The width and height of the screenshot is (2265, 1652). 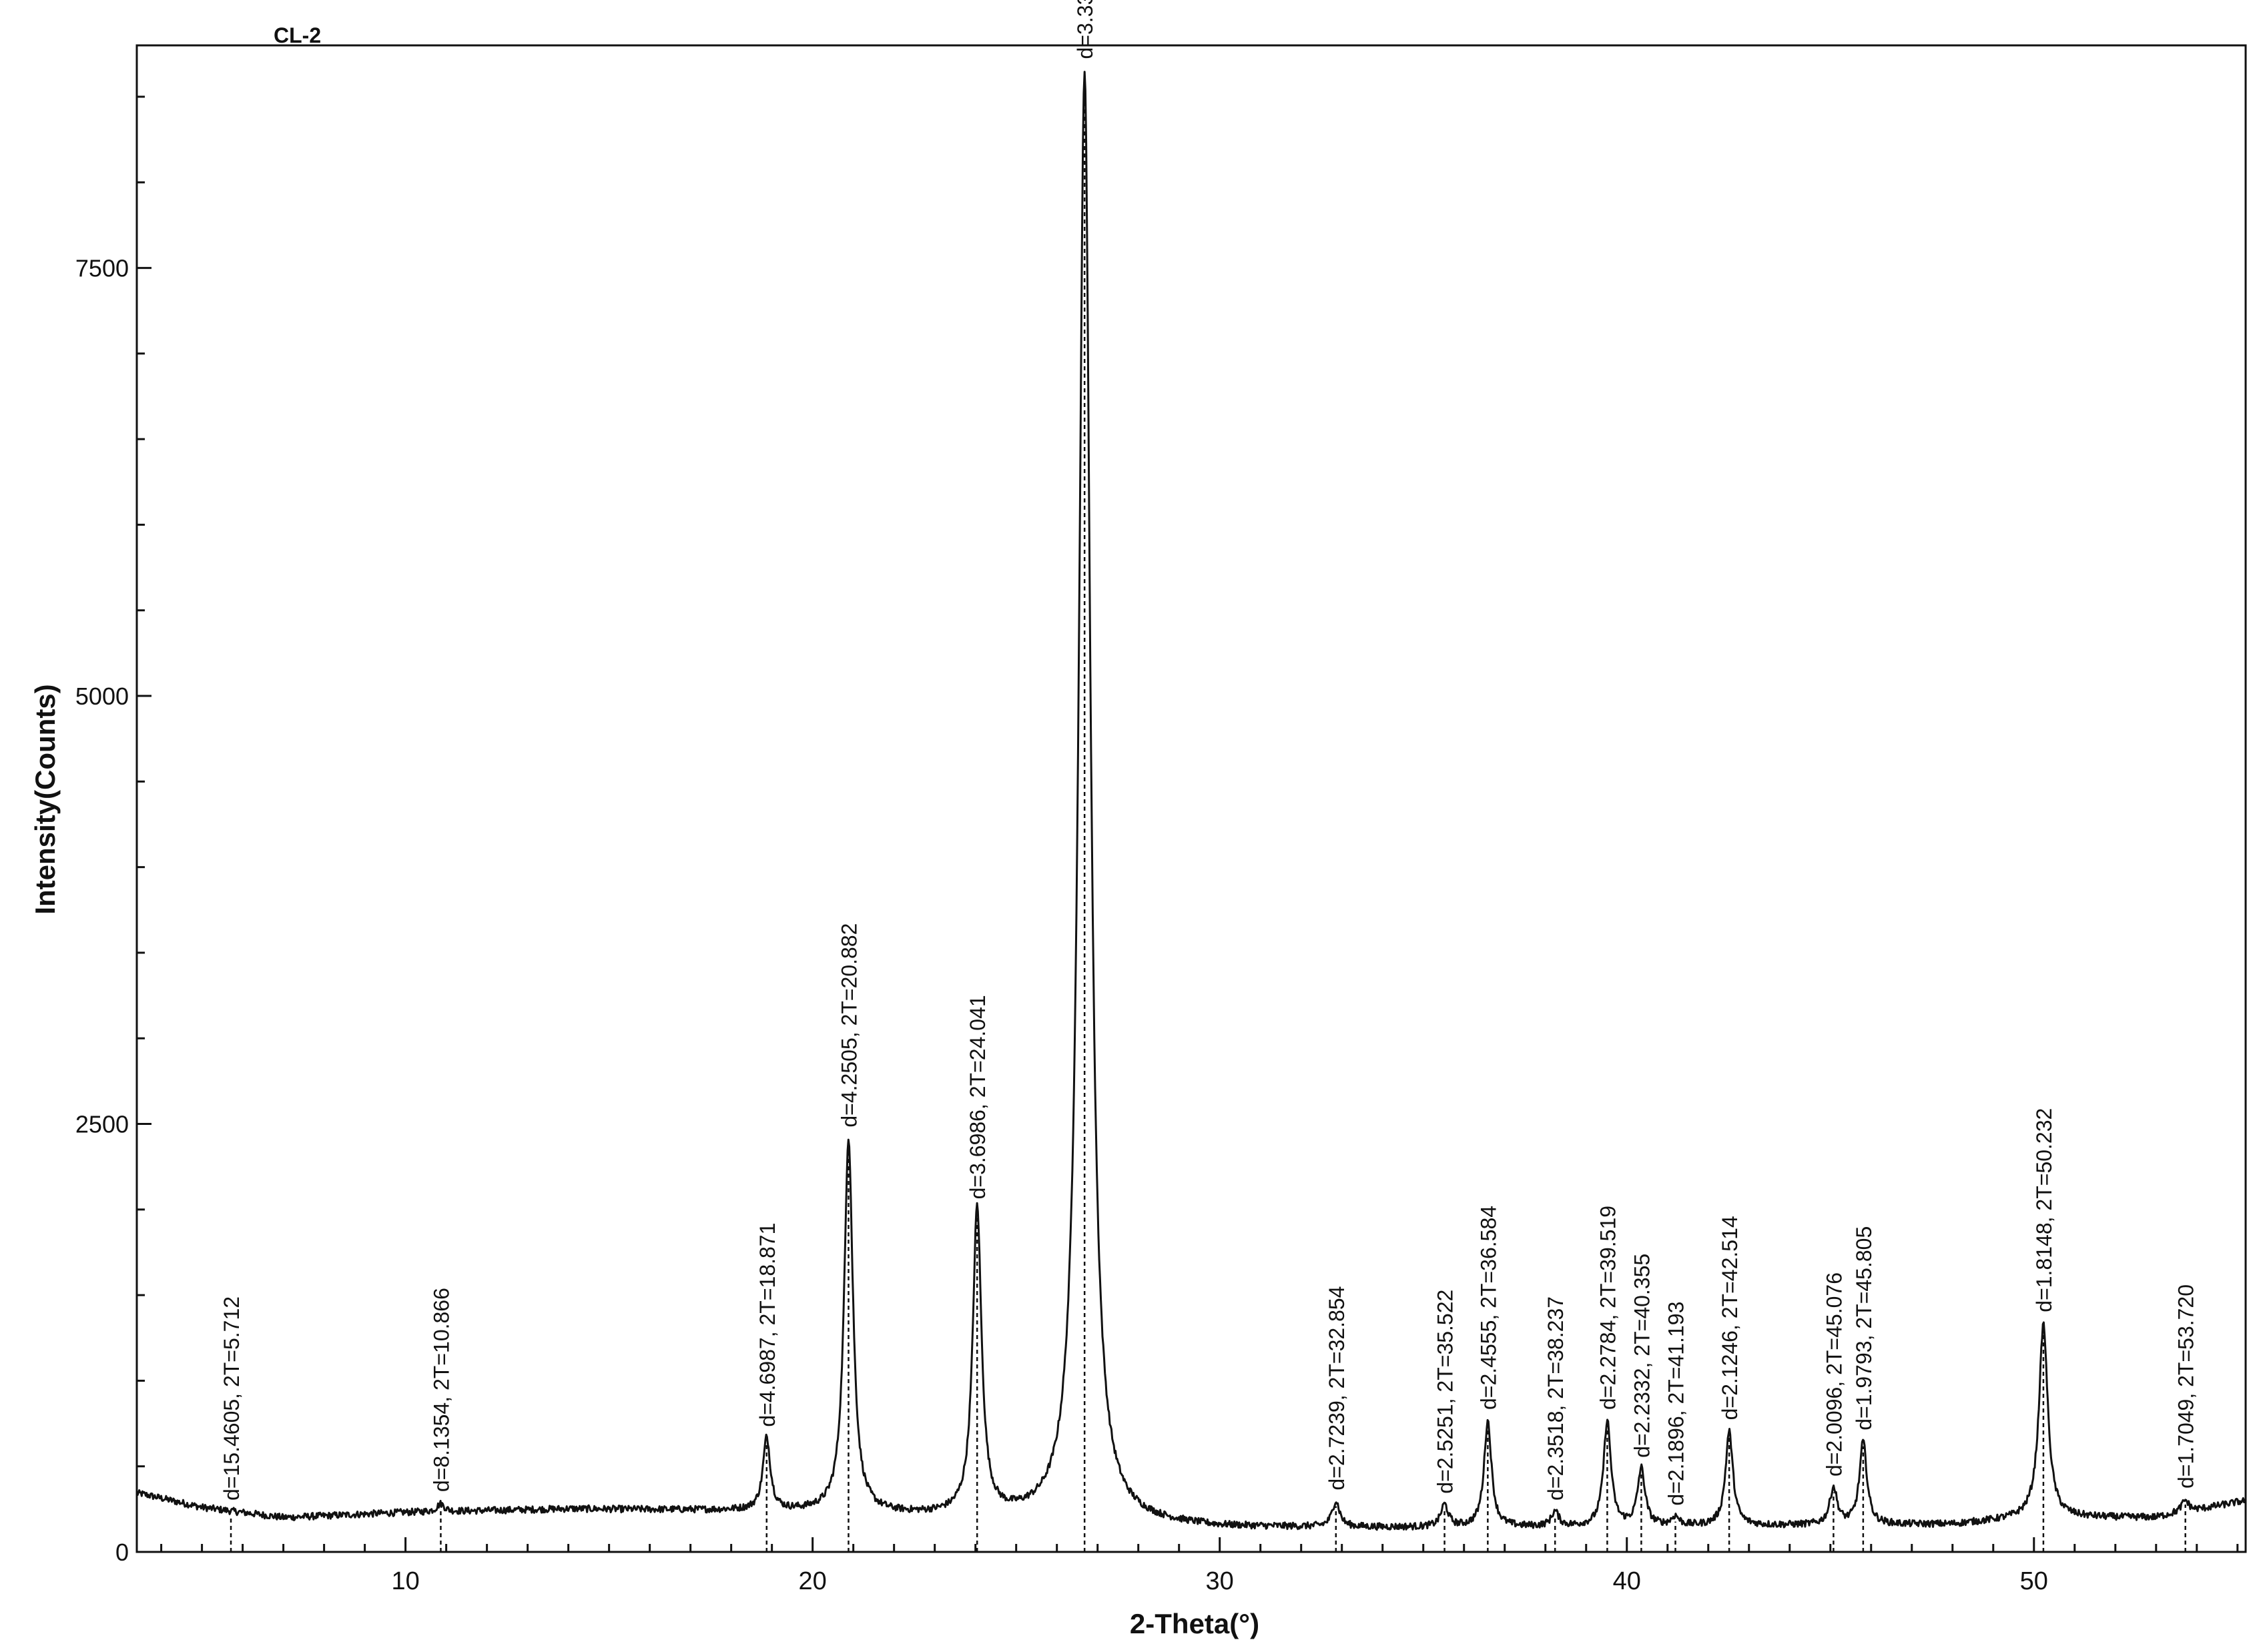 I want to click on x-axis-label: 2-Theta(°), so click(x=1194, y=1623).